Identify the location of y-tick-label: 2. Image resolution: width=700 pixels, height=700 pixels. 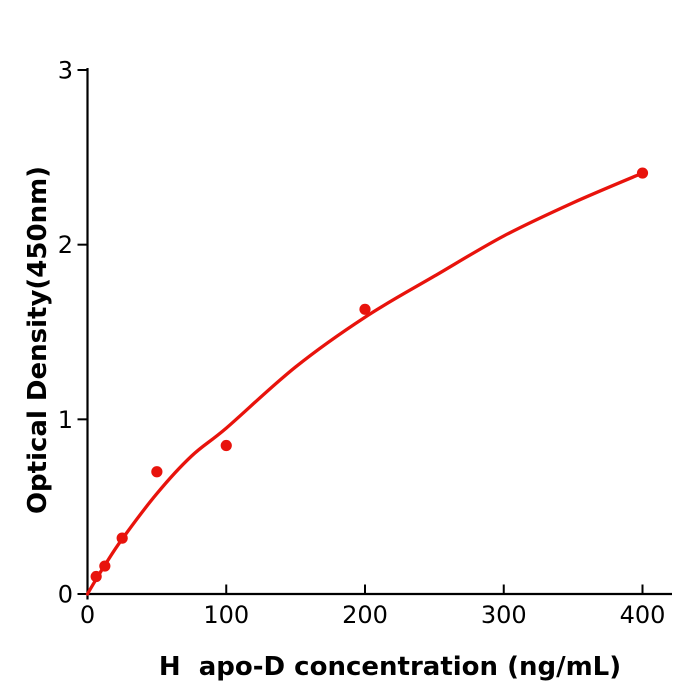
(65, 245).